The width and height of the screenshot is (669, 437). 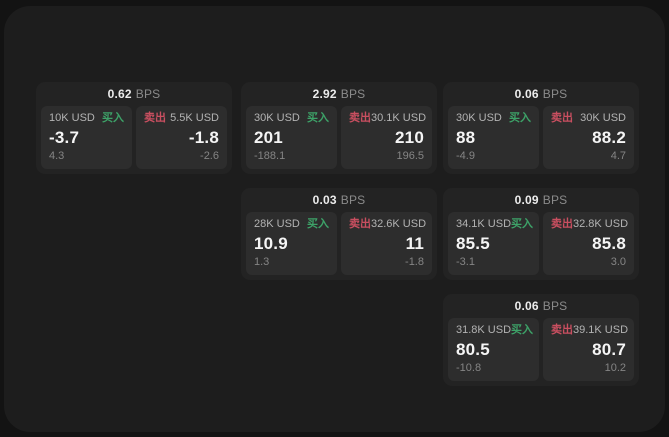 What do you see at coordinates (601, 224) in the screenshot?
I see `sell-notional: 32.8K USD` at bounding box center [601, 224].